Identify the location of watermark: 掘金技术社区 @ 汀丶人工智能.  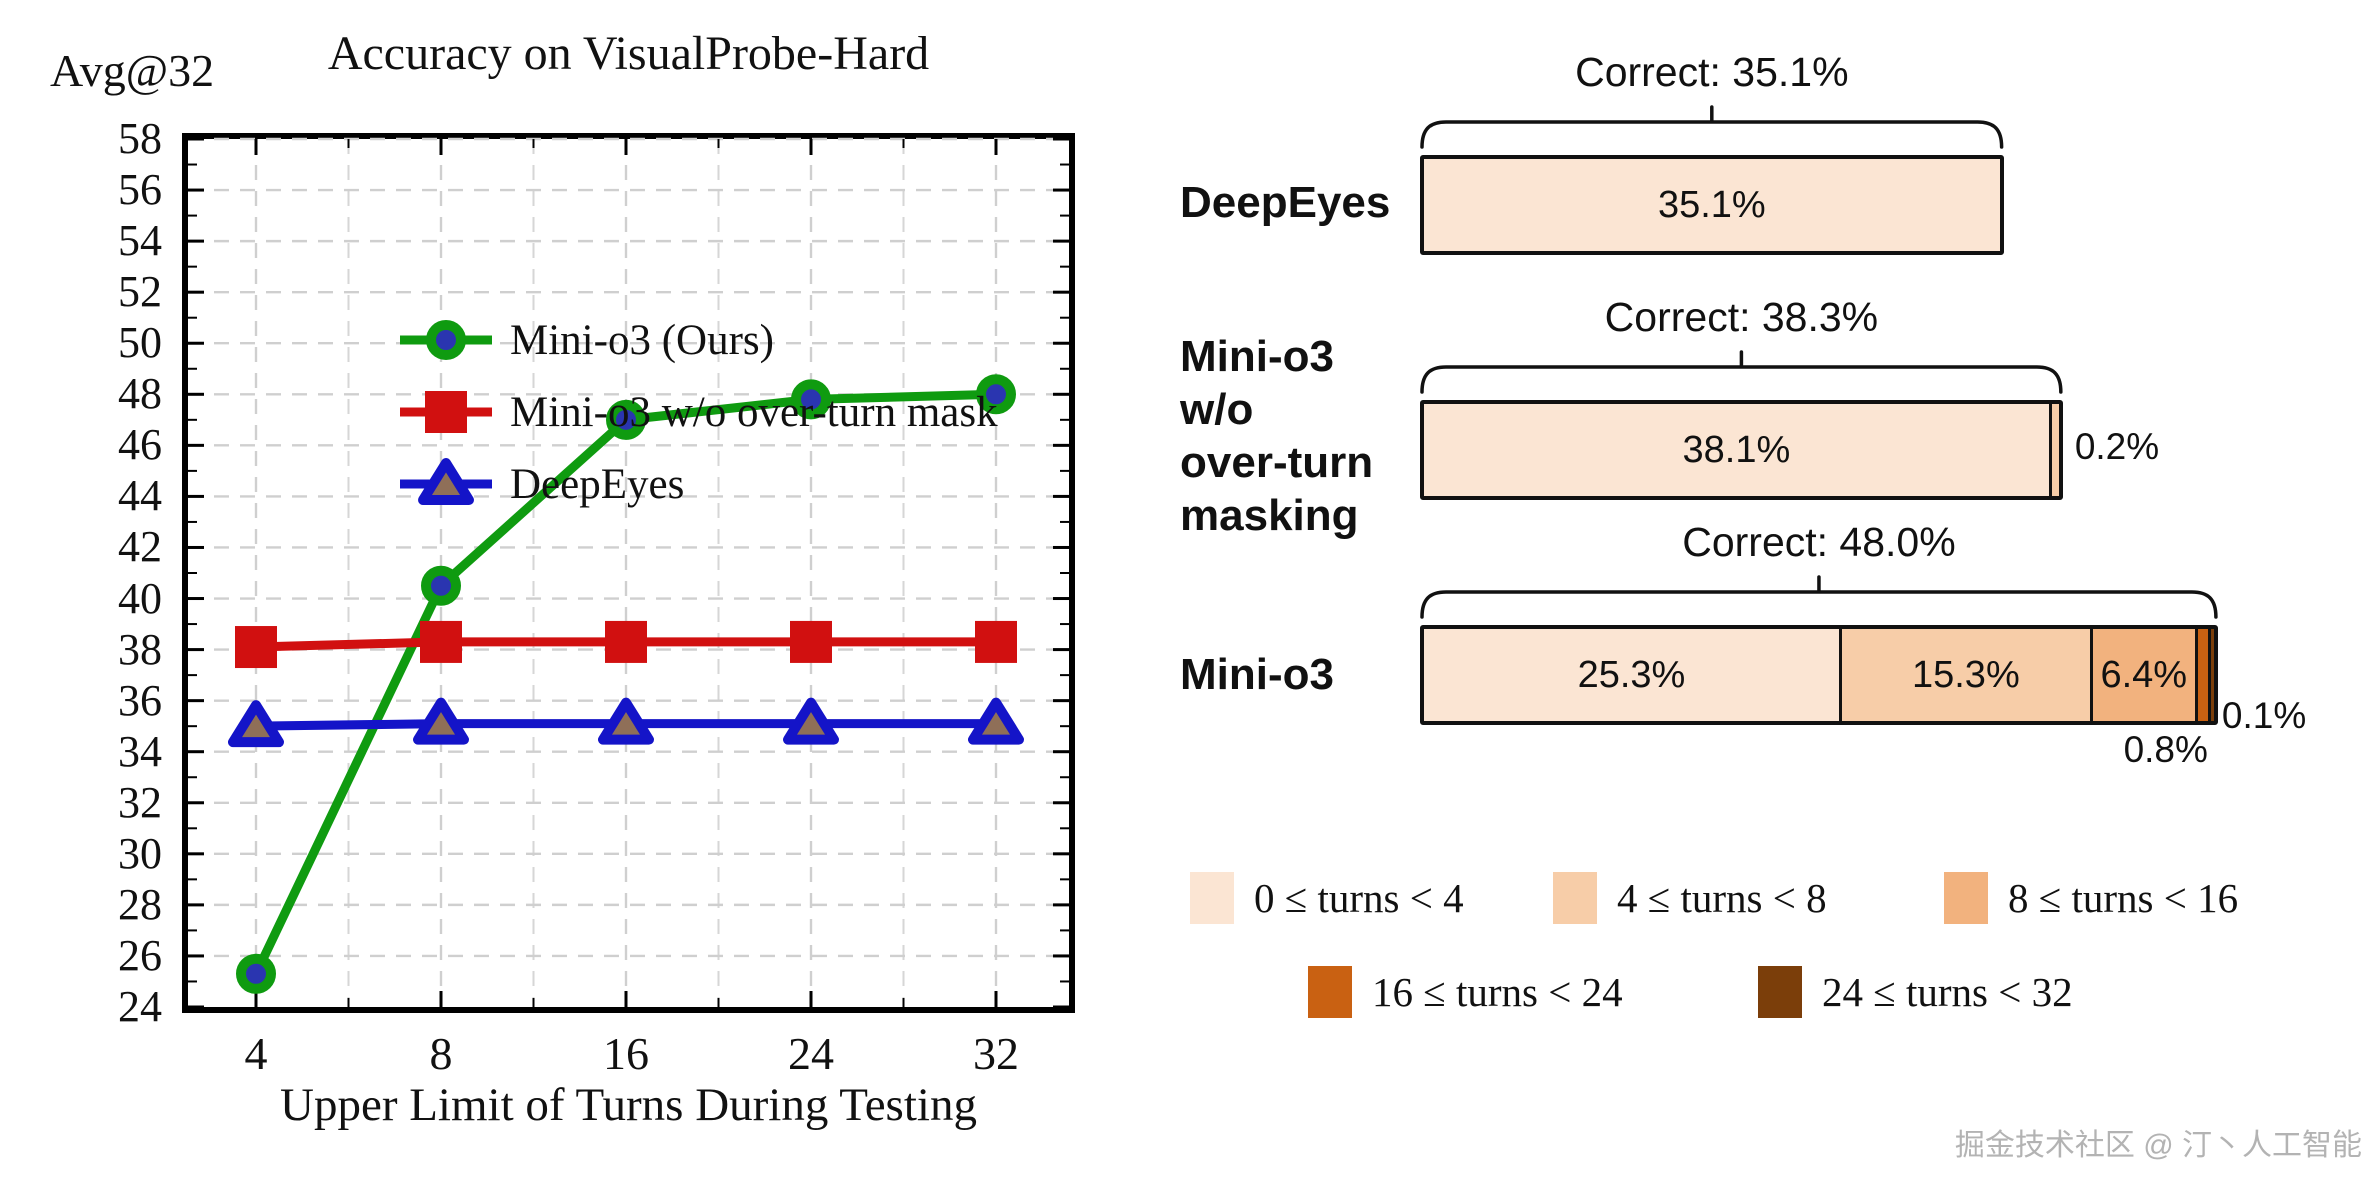
(2158, 1145).